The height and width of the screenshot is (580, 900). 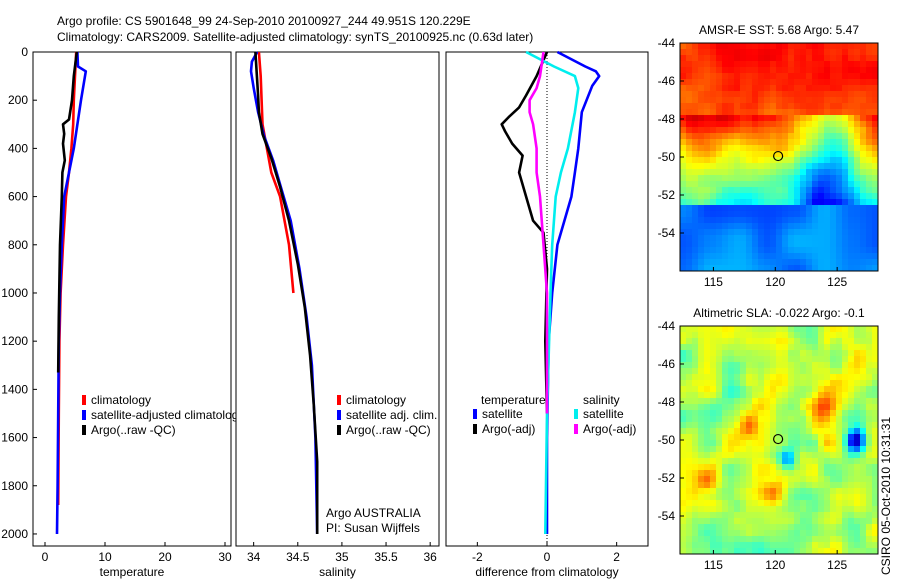 What do you see at coordinates (105, 557) in the screenshot?
I see `x-tick-label: 10` at bounding box center [105, 557].